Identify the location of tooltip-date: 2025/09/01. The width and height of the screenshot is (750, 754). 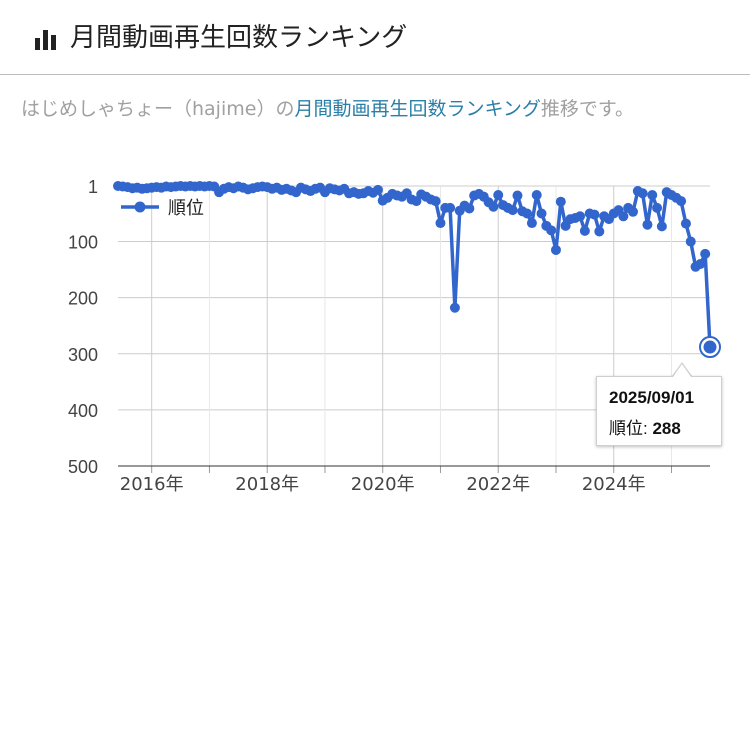
(652, 397).